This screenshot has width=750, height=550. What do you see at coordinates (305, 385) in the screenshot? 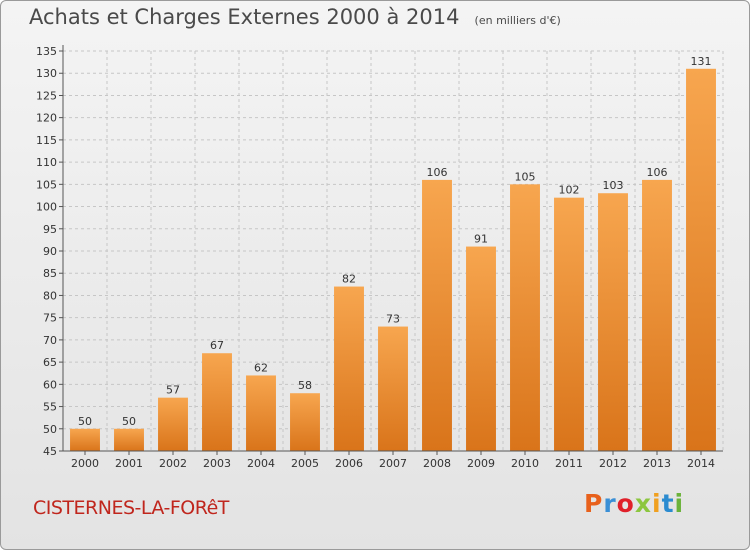
I see `bar-value-label: 58` at bounding box center [305, 385].